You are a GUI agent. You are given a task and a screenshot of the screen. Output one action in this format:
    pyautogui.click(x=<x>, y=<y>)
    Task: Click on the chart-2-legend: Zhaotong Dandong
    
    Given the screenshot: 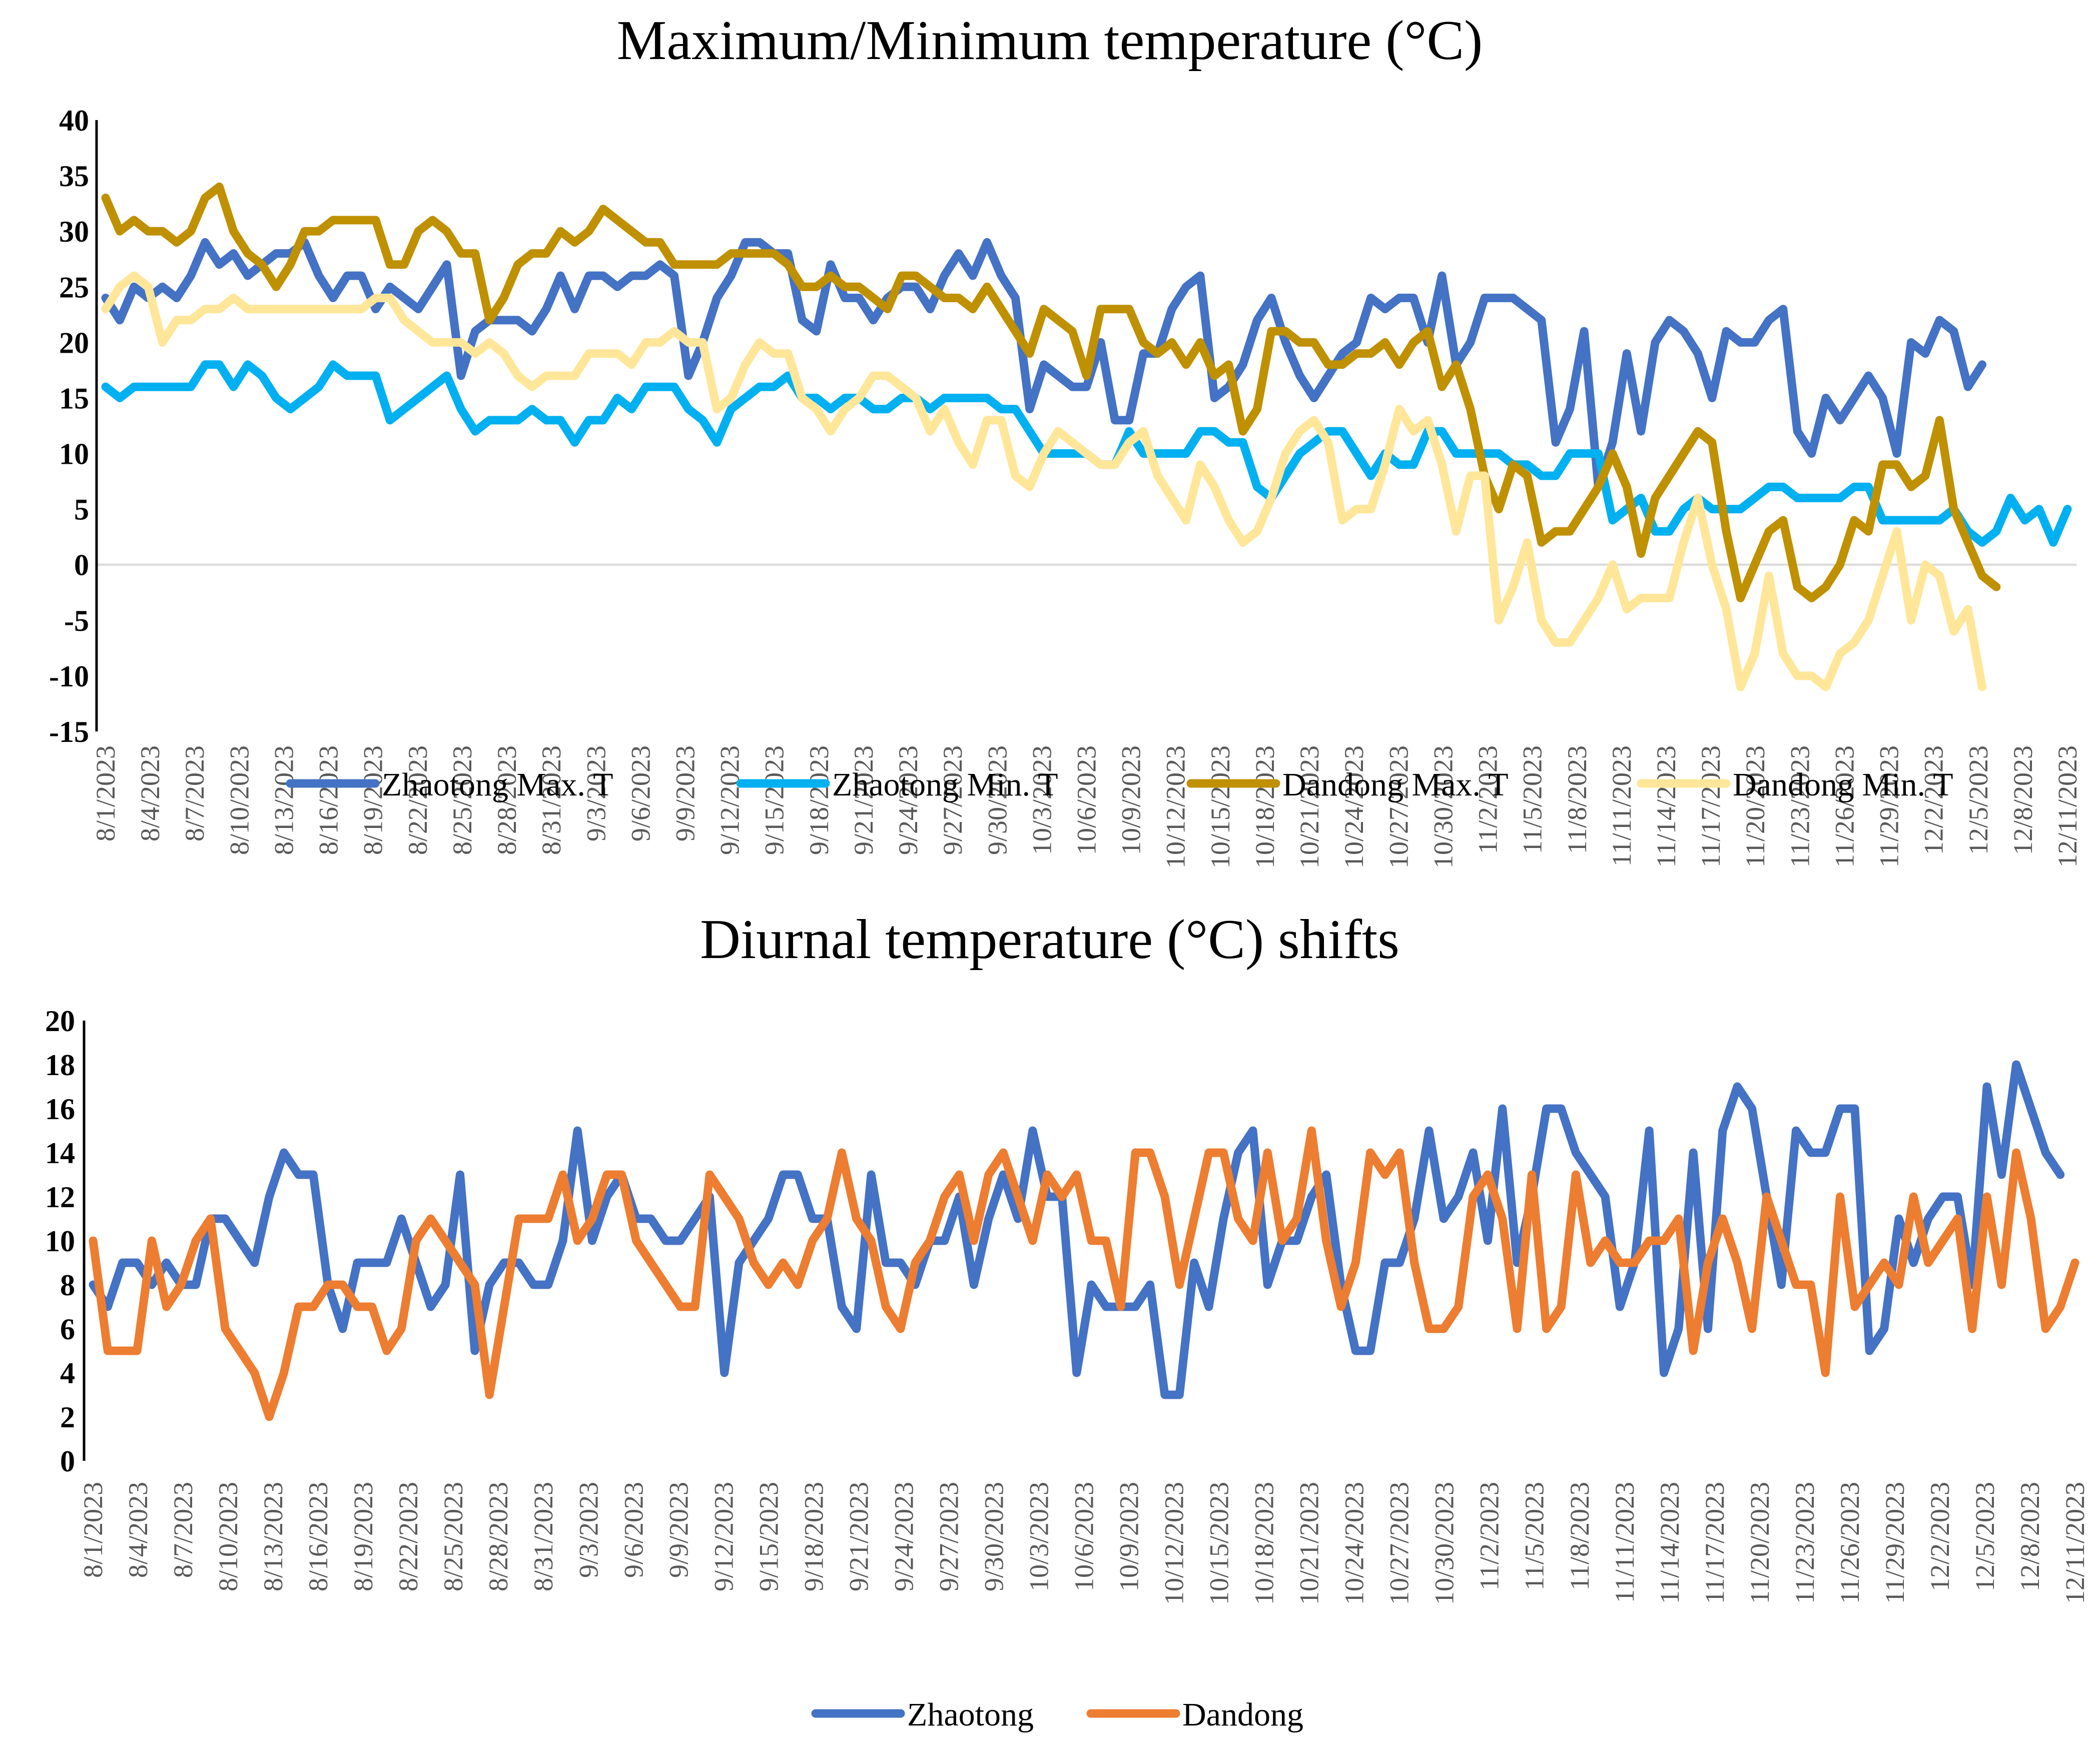 What is the action you would take?
    pyautogui.click(x=1057, y=1714)
    